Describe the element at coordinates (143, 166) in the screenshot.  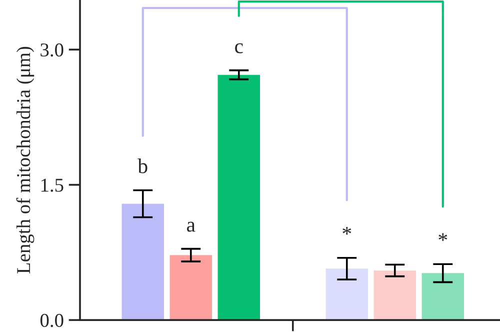
I see `data-label: b` at that location.